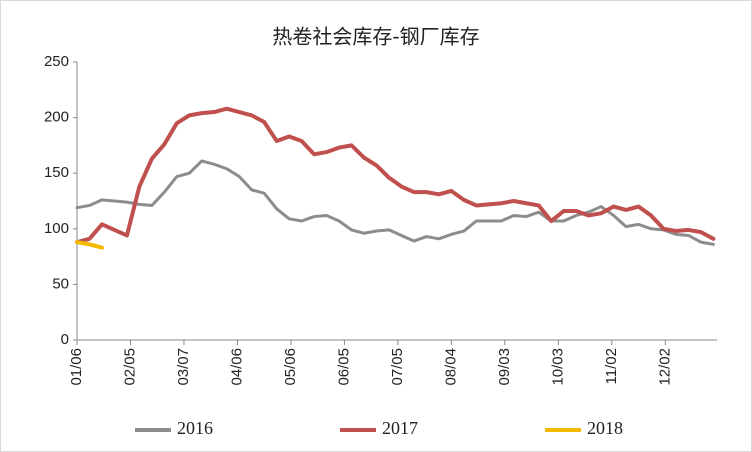 This screenshot has height=452, width=752. What do you see at coordinates (56, 61) in the screenshot?
I see `y-tick-label: 250` at bounding box center [56, 61].